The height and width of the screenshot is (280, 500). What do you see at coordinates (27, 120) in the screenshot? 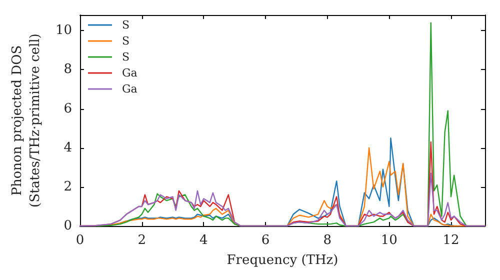
I see `y-axis-title: Phonon projected DOS (States/THz·primitive cell)` at bounding box center [27, 120].